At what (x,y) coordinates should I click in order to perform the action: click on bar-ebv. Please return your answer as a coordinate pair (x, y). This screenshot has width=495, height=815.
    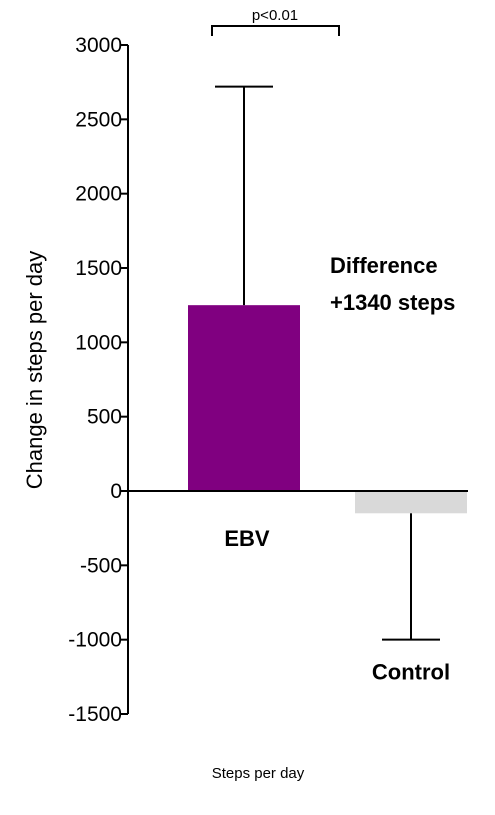
    Looking at the image, I should click on (244, 398).